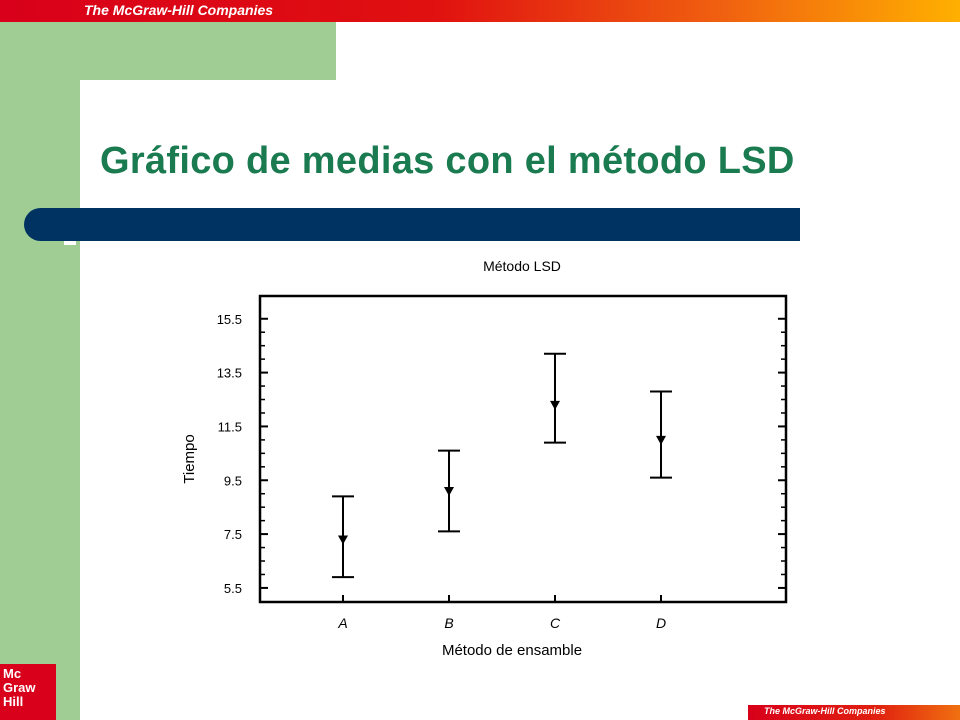  Describe the element at coordinates (19, 687) in the screenshot. I see `logo-line-2: Graw` at that location.